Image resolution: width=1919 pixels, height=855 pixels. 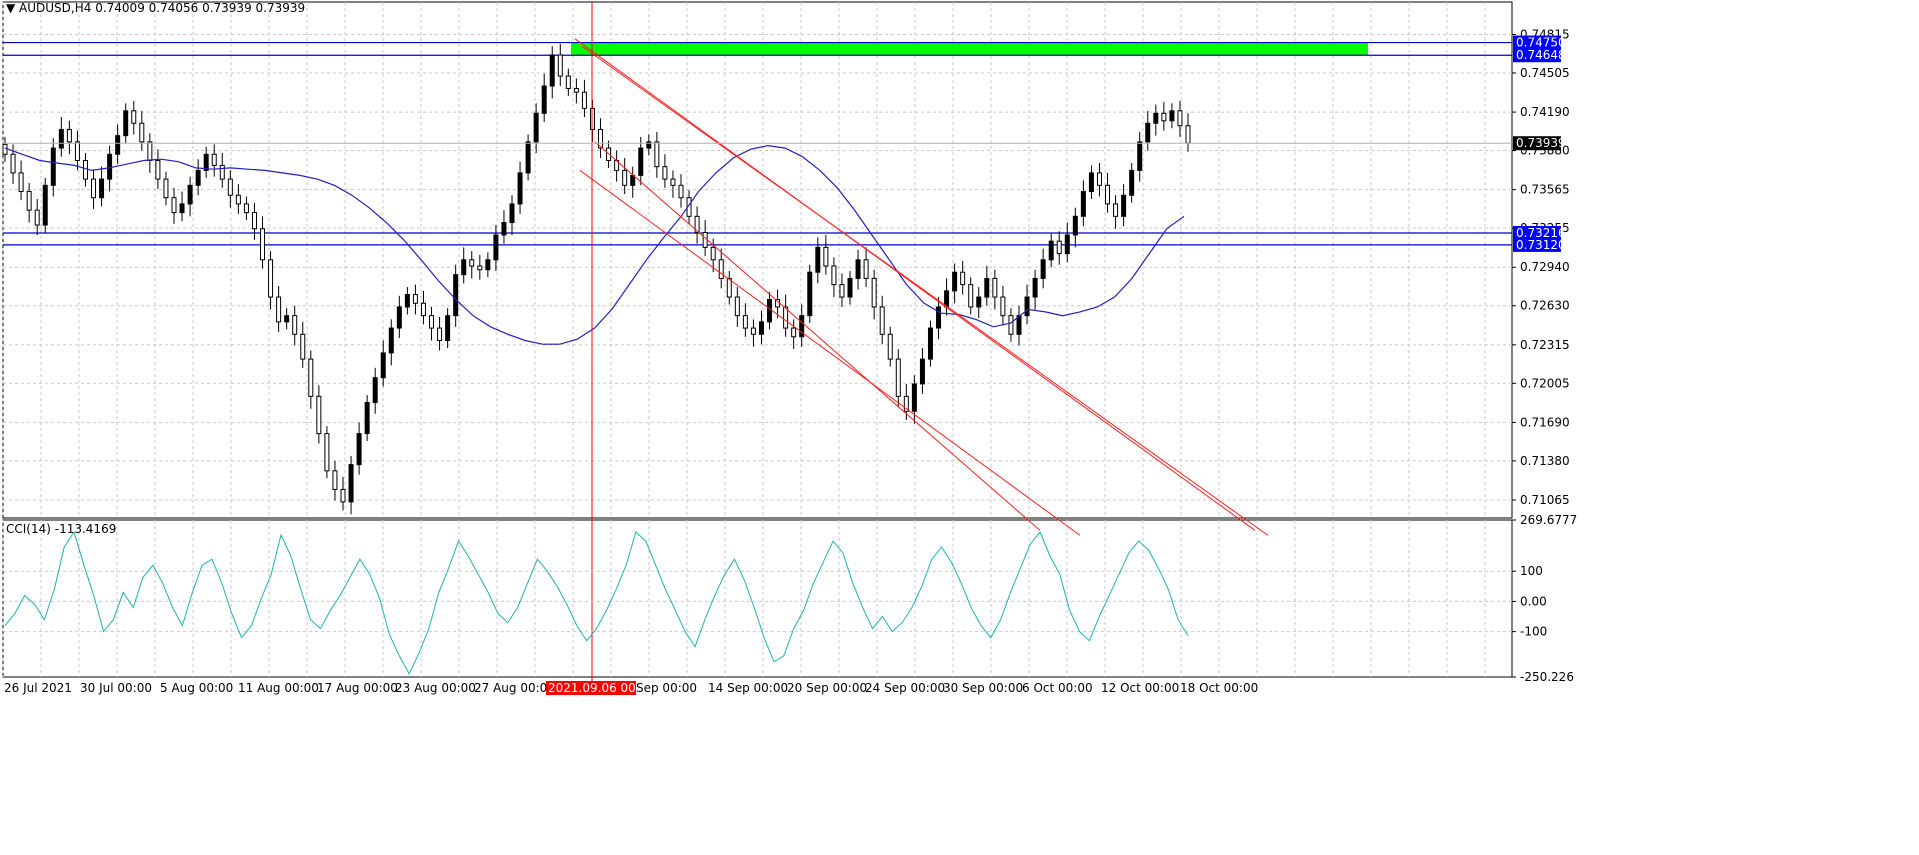 I want to click on y-tick-label: 0.71380, so click(x=1545, y=461).